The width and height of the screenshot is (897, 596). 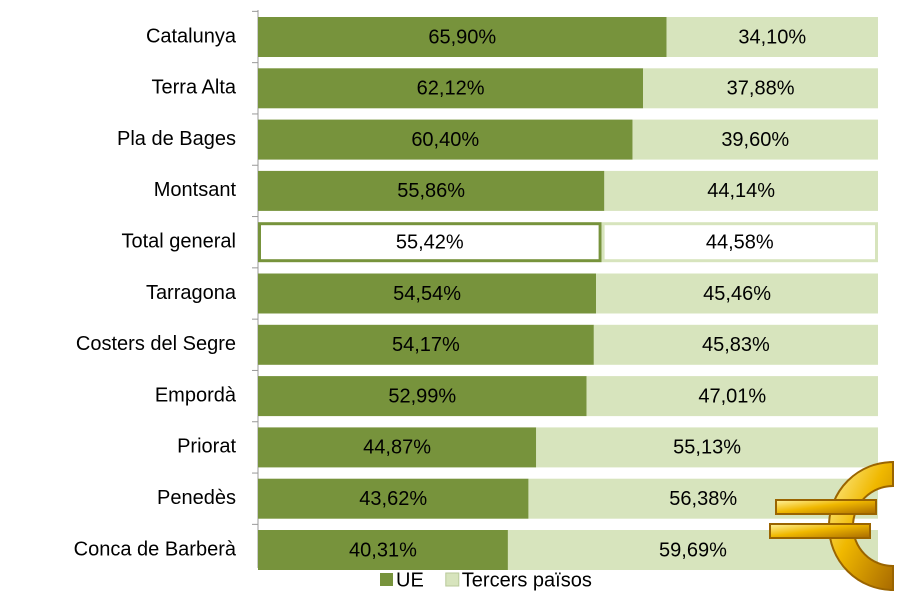 I want to click on data-label: 34,10%, so click(x=772, y=37).